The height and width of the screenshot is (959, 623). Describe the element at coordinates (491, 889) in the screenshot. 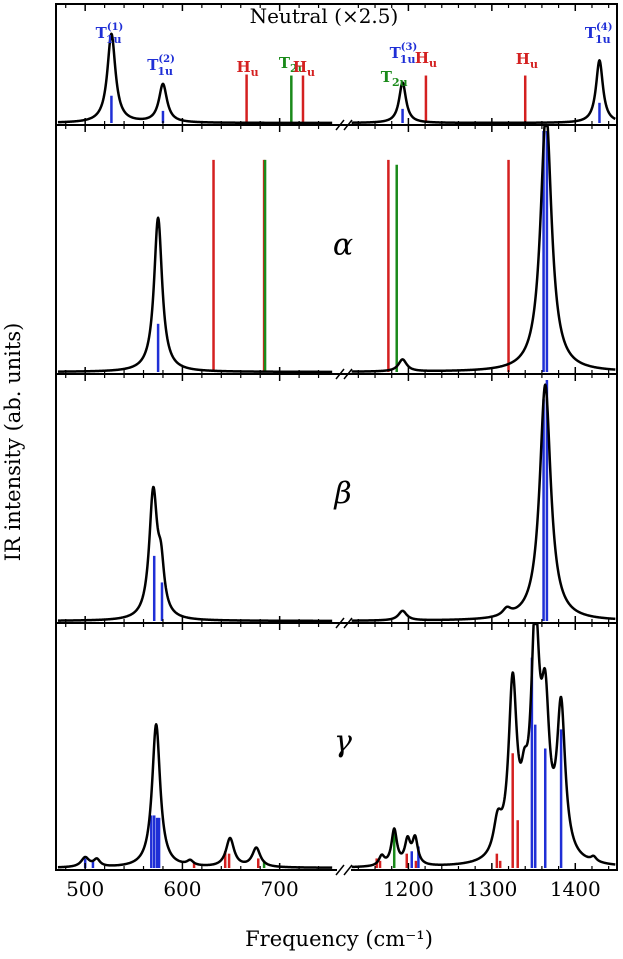

I see `x-tick-label: 1300` at that location.